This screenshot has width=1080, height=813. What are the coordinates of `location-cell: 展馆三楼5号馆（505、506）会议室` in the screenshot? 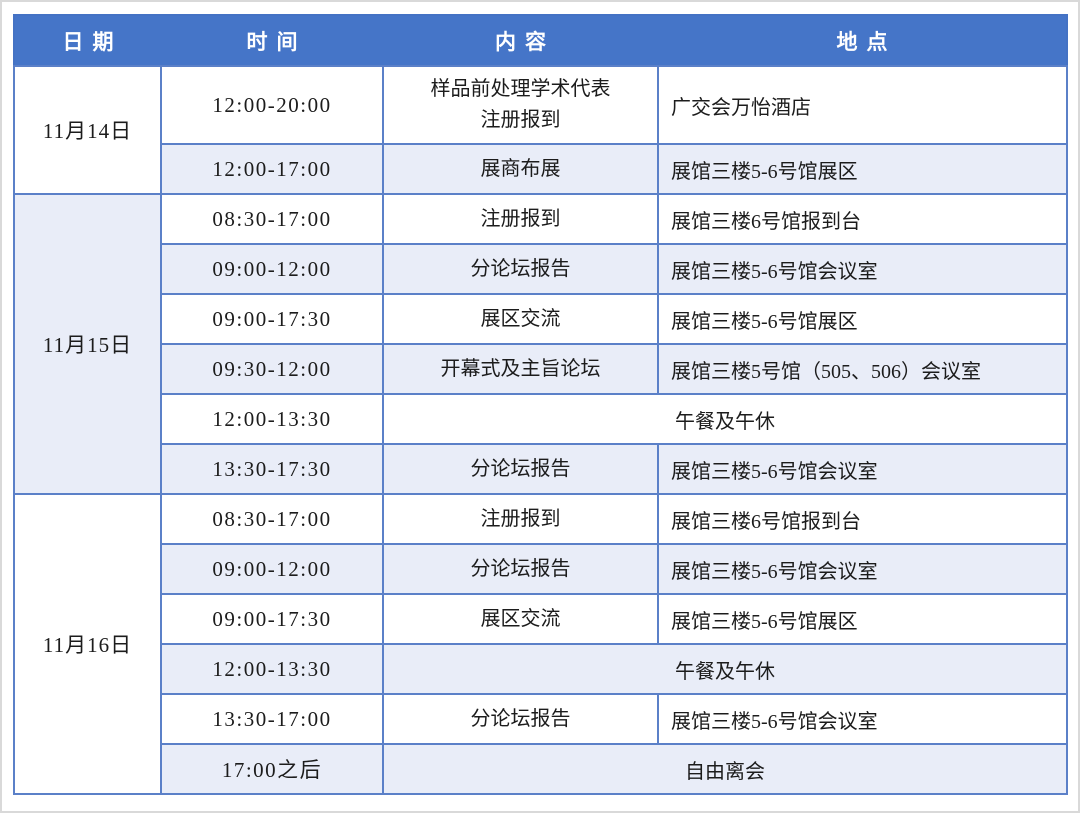 It's located at (862, 369).